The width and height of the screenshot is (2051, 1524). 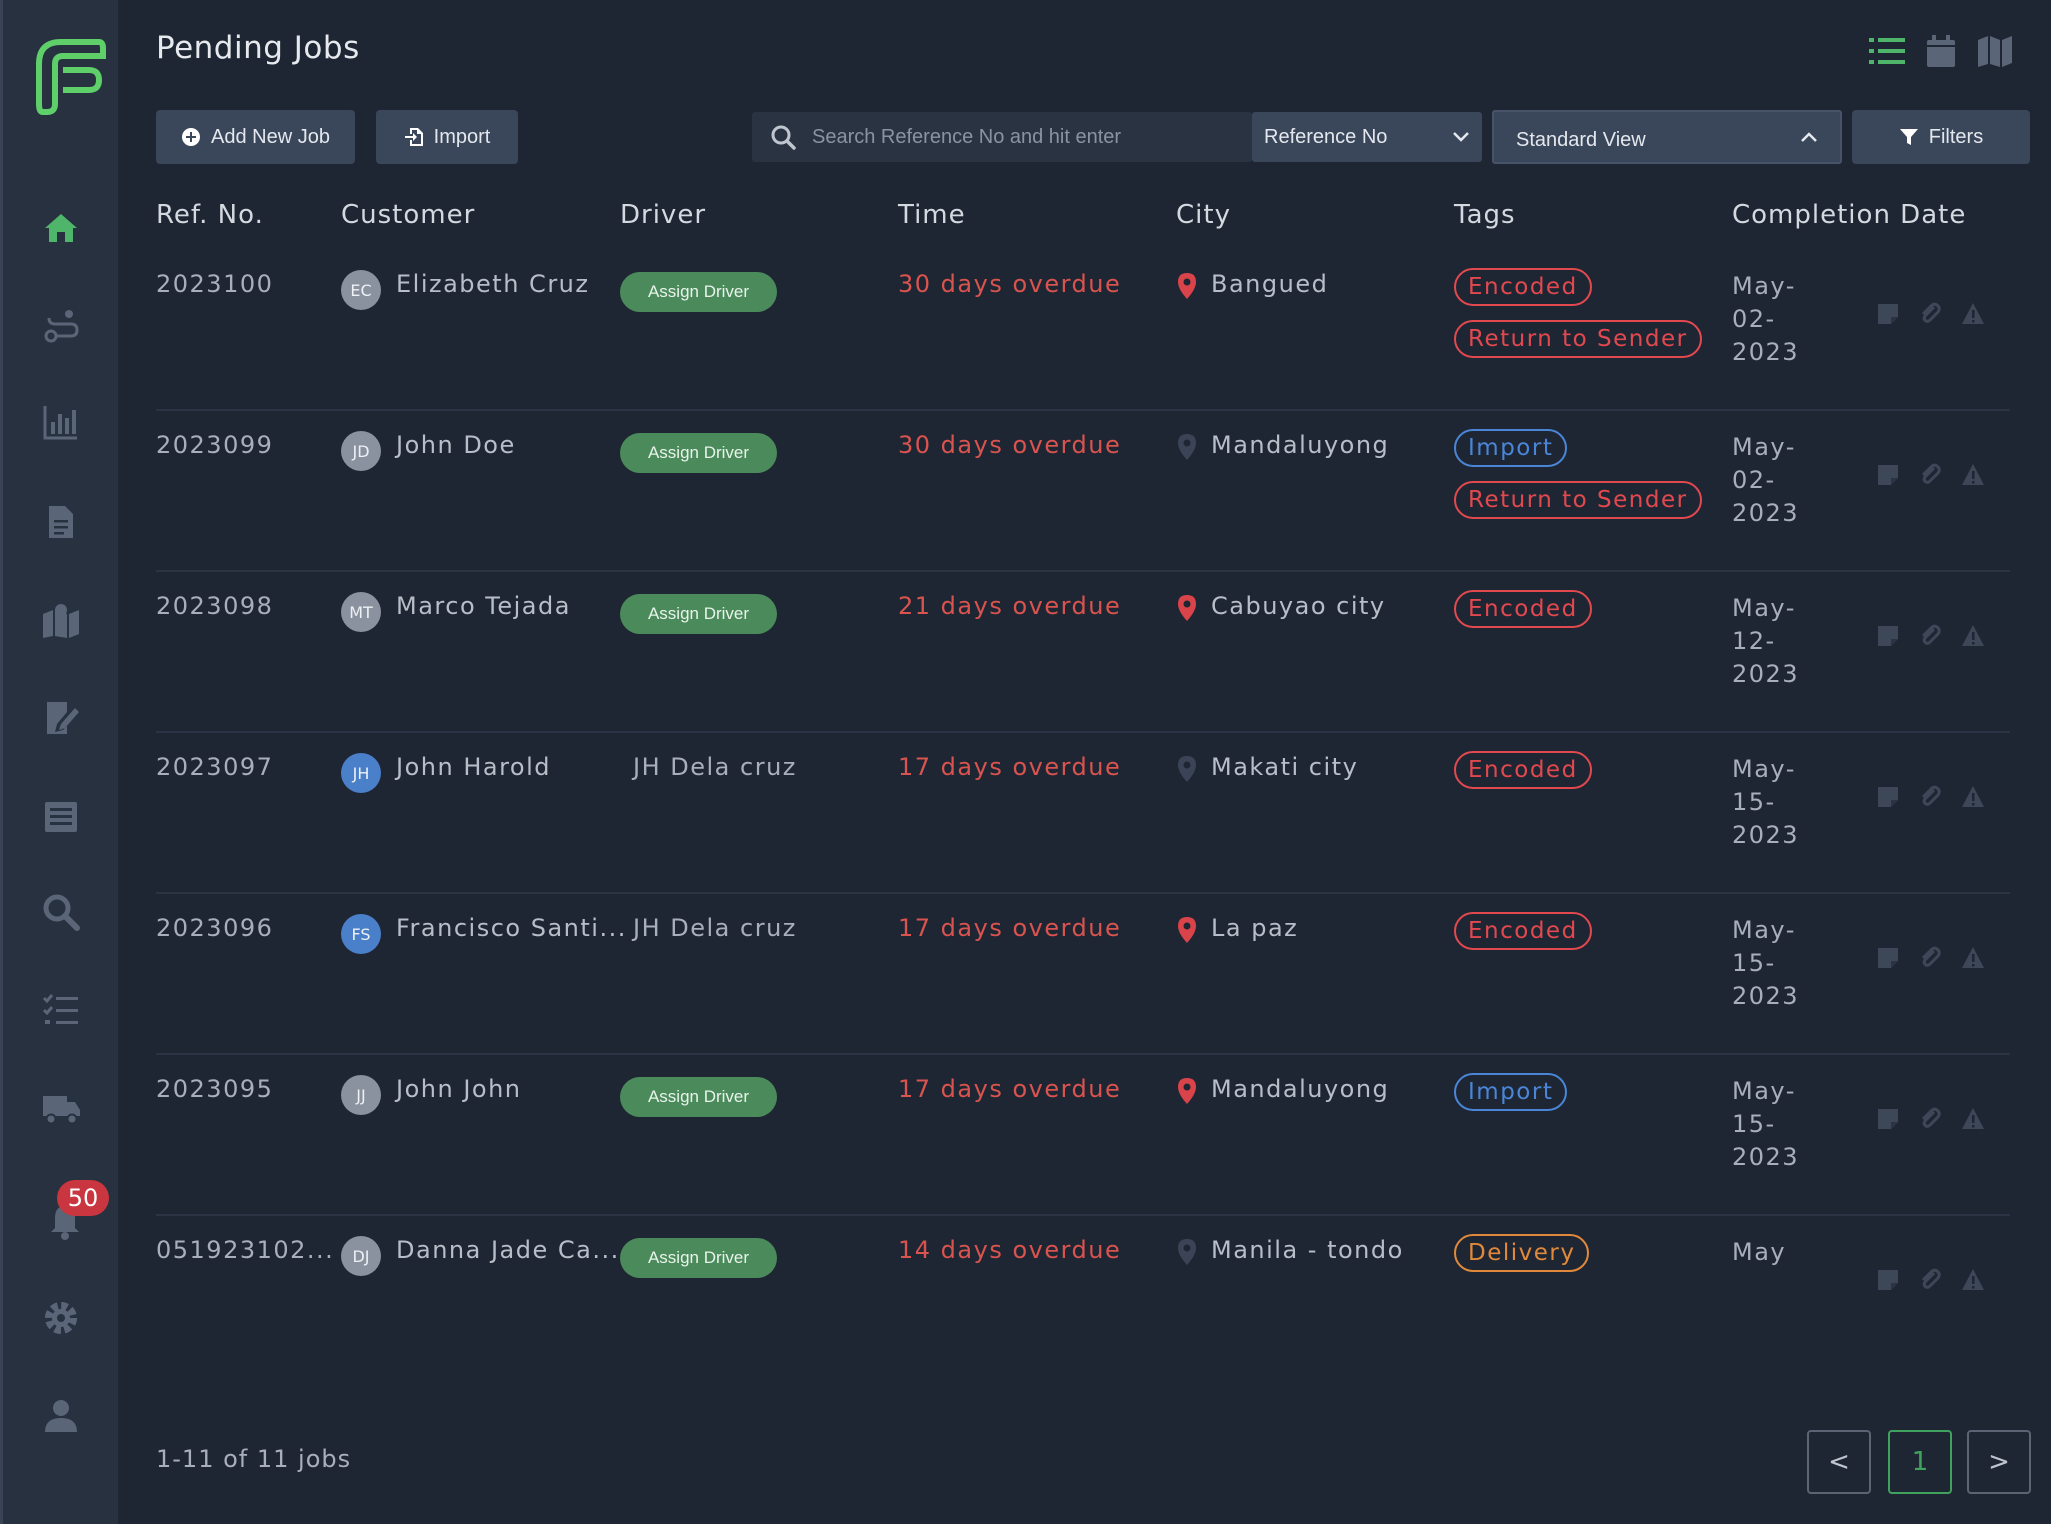 I want to click on filters-button: Filters, so click(x=1941, y=137).